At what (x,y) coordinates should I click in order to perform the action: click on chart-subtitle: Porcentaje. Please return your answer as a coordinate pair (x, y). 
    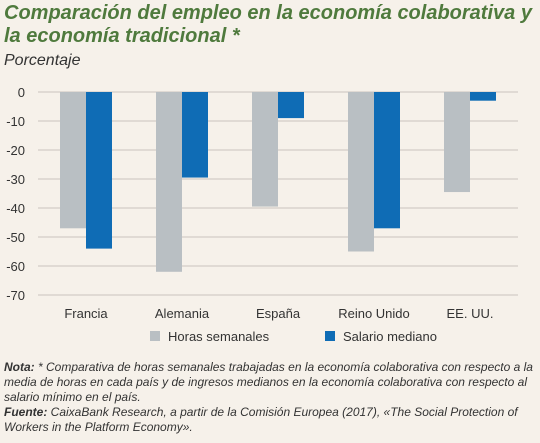
    Looking at the image, I should click on (42, 60).